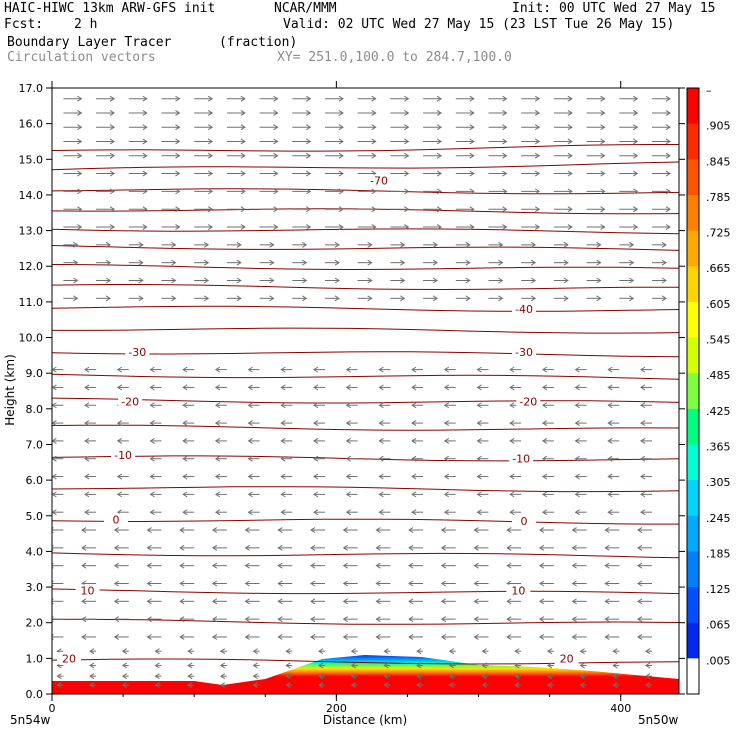 The height and width of the screenshot is (740, 740). I want to click on colorbar-label: .245, so click(718, 518).